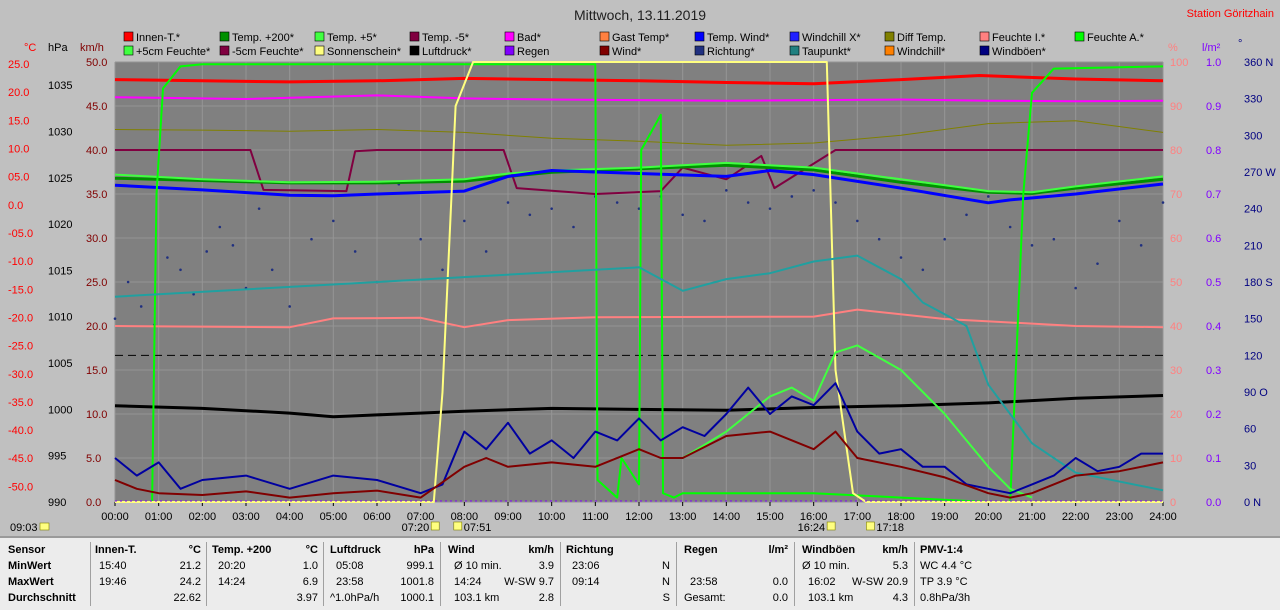 The height and width of the screenshot is (610, 1280). I want to click on time-label: 09:00, so click(508, 517).